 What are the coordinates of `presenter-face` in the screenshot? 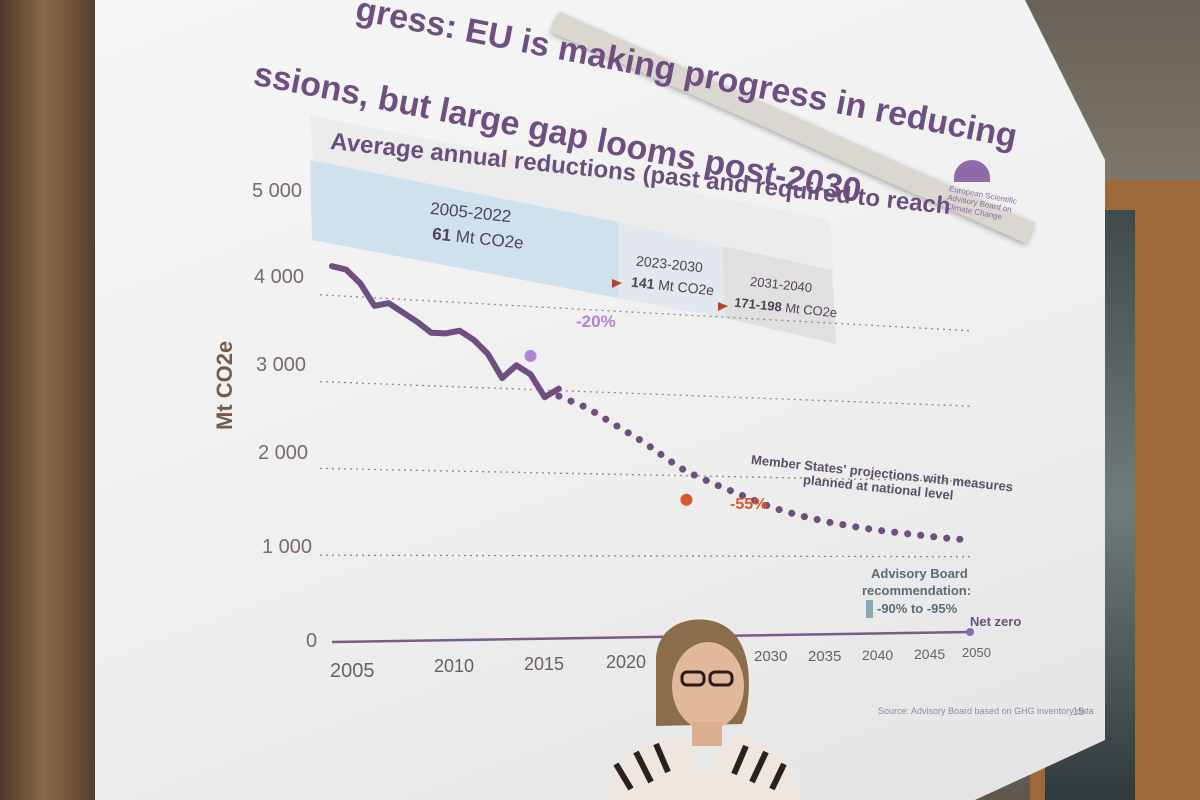 It's located at (708, 686).